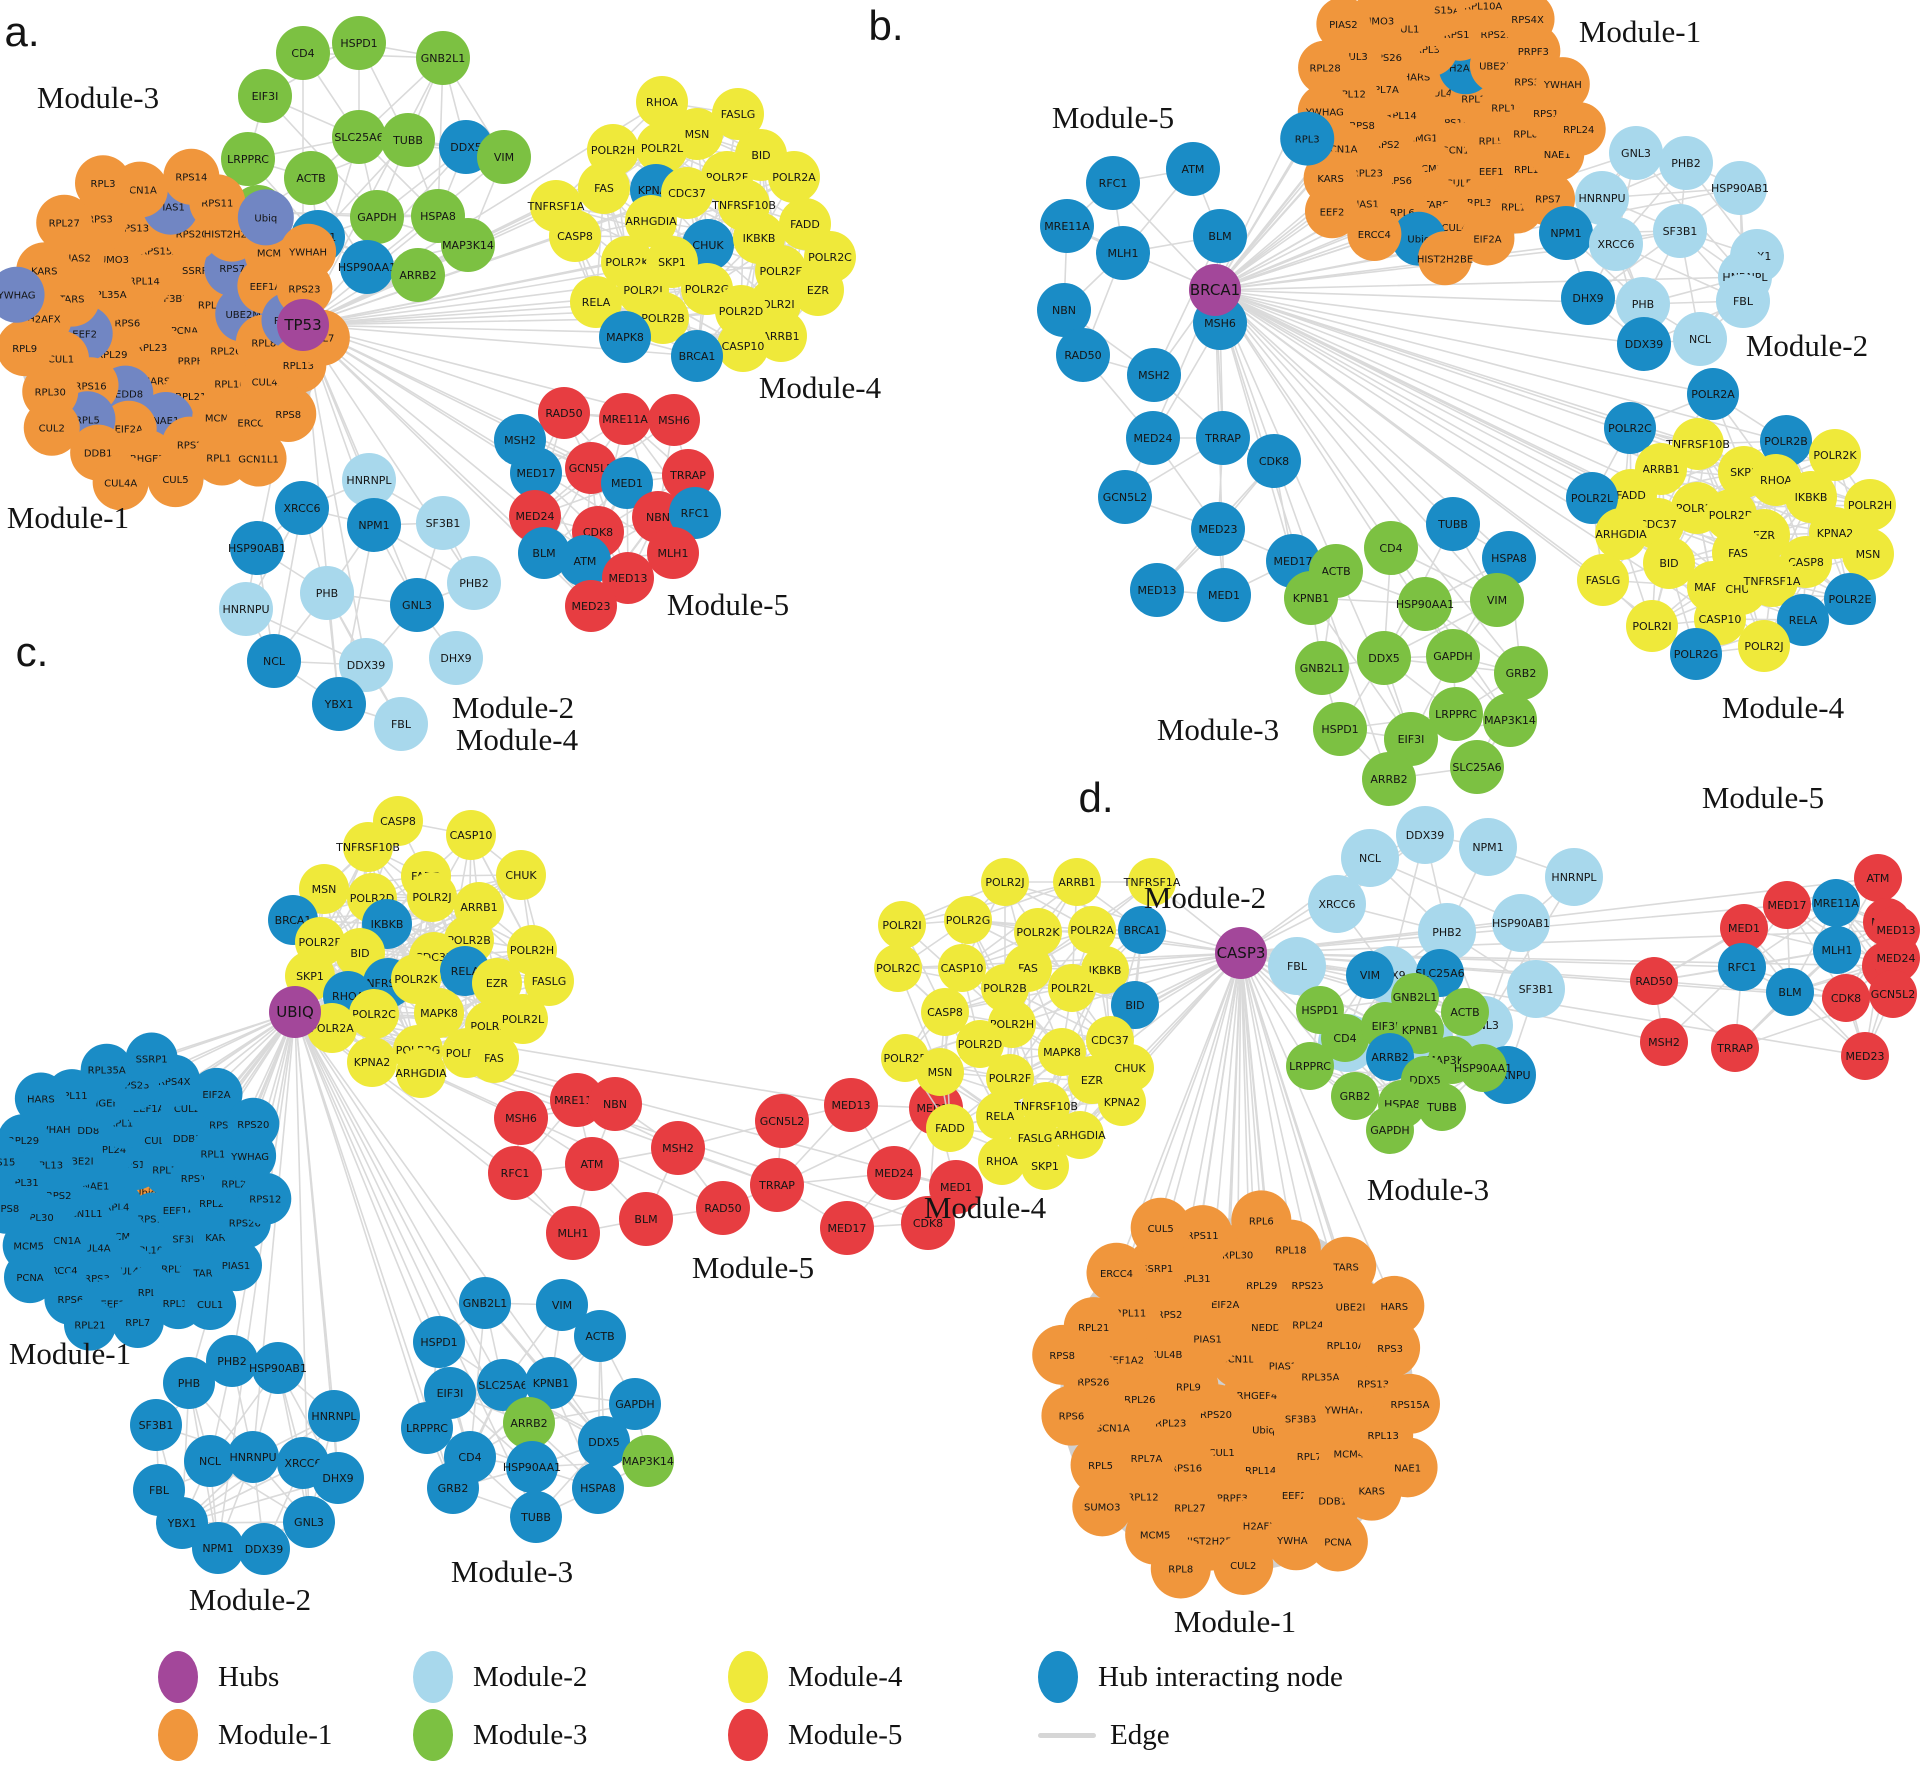  Describe the element at coordinates (678, 1148) in the screenshot. I see `node-MSH2` at that location.